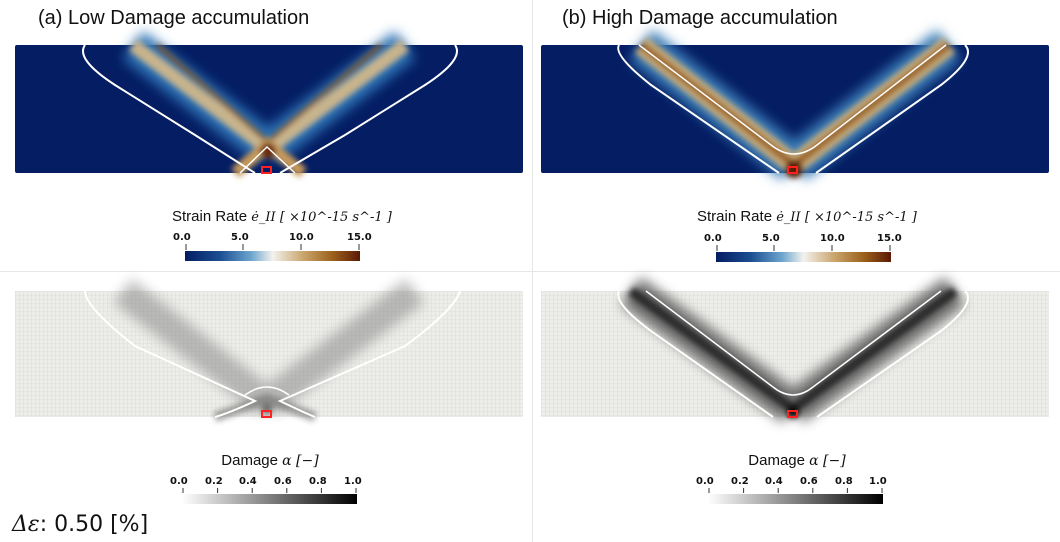 This screenshot has height=542, width=1060. What do you see at coordinates (700, 18) in the screenshot?
I see `panel-b-title: (b) High Damage accumulation` at bounding box center [700, 18].